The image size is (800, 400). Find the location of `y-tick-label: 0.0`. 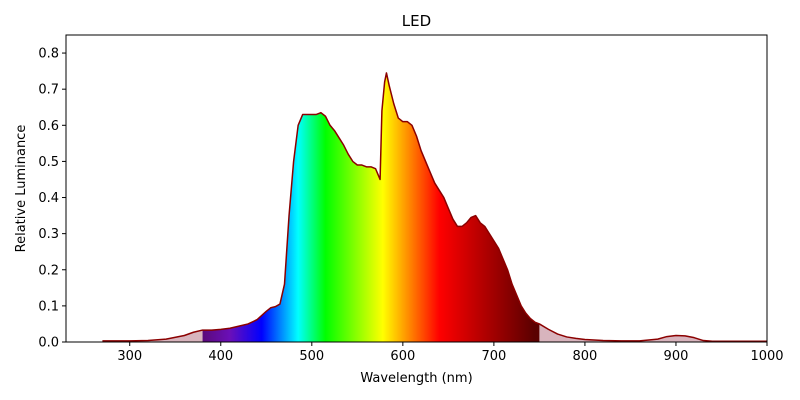

y-tick-label: 0.0 is located at coordinates (48, 343).